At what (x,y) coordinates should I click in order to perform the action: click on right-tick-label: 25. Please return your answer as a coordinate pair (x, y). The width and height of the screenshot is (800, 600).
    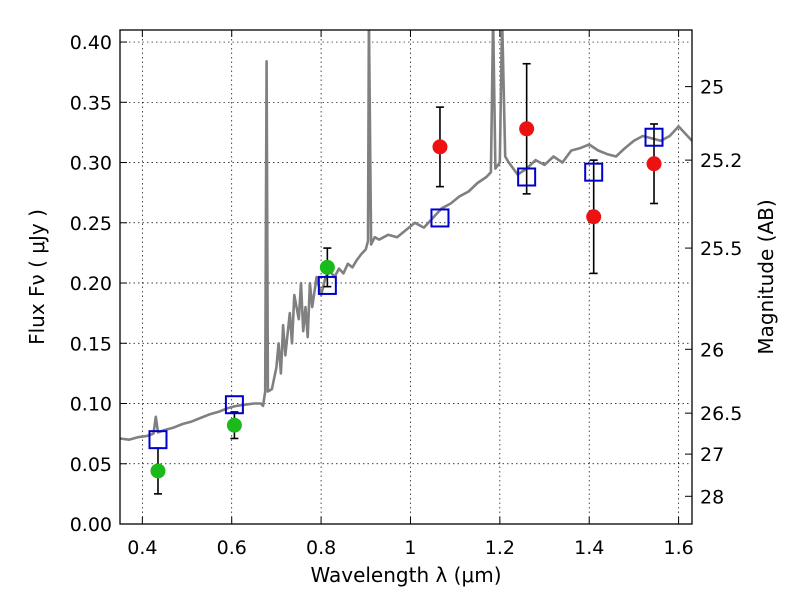
    Looking at the image, I should click on (712, 88).